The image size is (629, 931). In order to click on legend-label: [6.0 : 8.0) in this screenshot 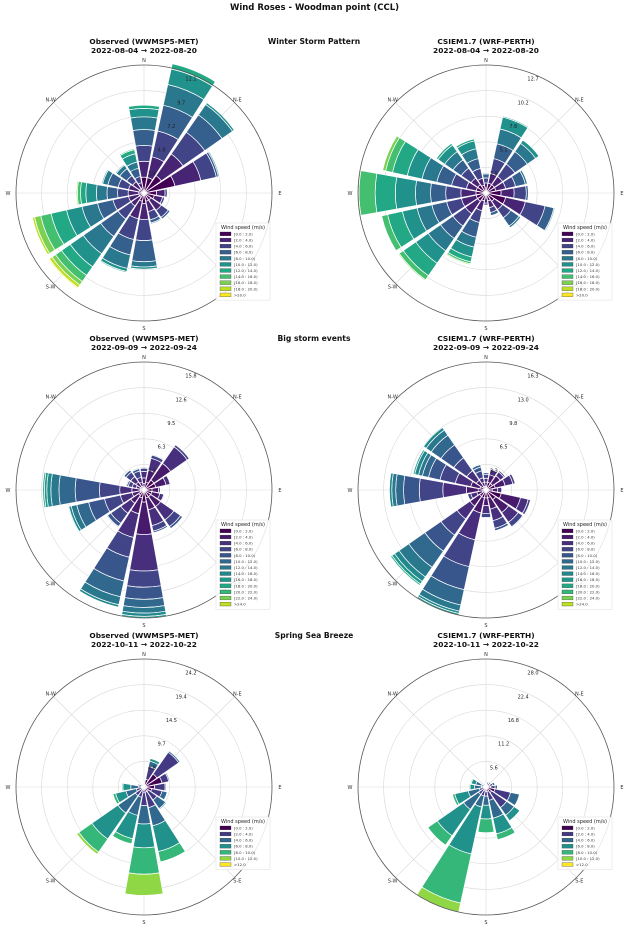, I will do `click(243, 549)`.